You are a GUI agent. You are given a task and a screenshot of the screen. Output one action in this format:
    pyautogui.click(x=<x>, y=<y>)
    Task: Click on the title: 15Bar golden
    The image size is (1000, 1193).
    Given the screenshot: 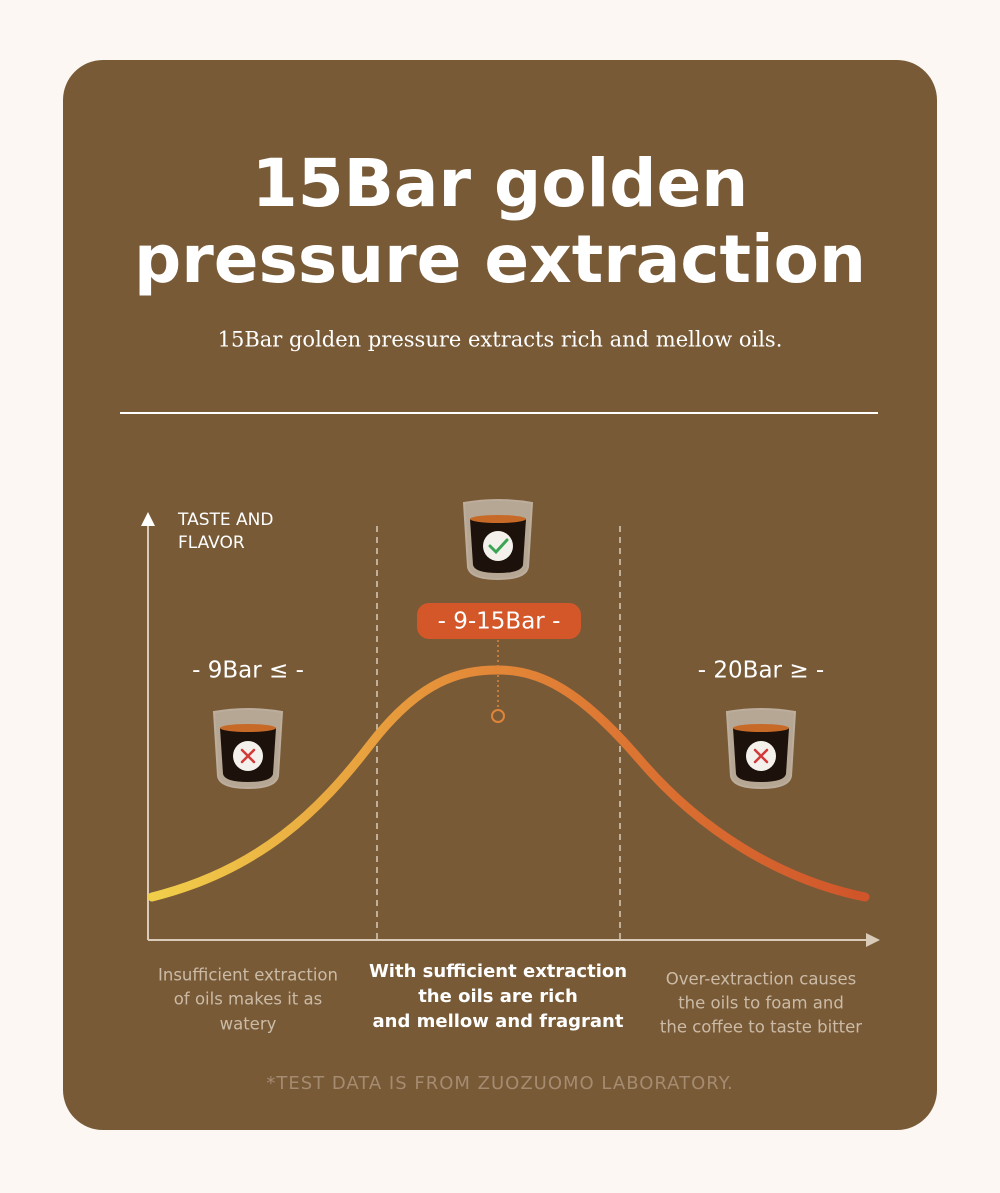 What is the action you would take?
    pyautogui.click(x=500, y=183)
    